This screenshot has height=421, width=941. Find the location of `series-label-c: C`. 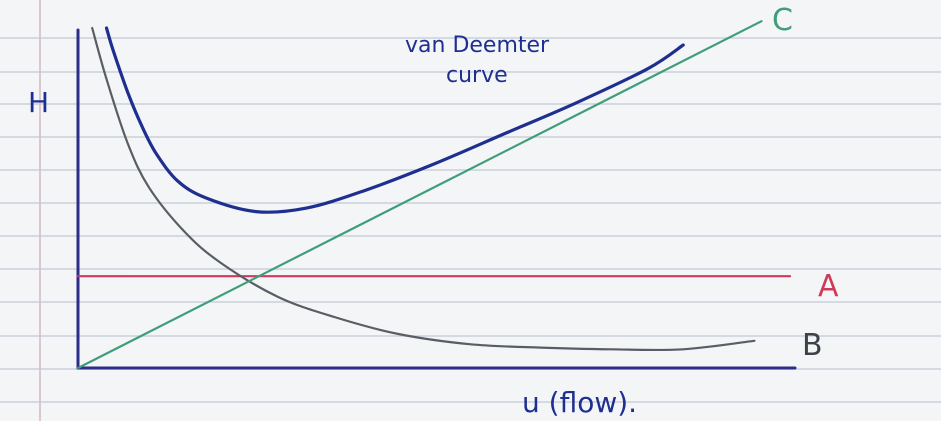

series-label-c: C is located at coordinates (782, 20).